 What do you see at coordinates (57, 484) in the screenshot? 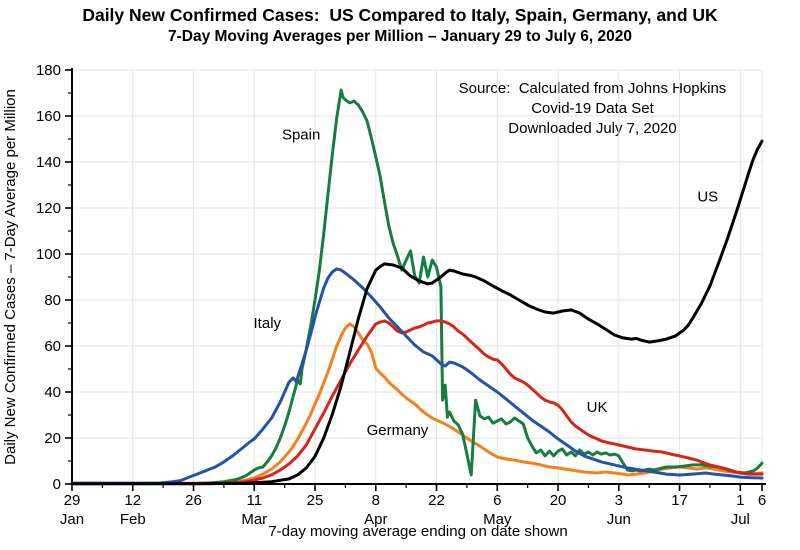
I see `y-tick-label: 0` at bounding box center [57, 484].